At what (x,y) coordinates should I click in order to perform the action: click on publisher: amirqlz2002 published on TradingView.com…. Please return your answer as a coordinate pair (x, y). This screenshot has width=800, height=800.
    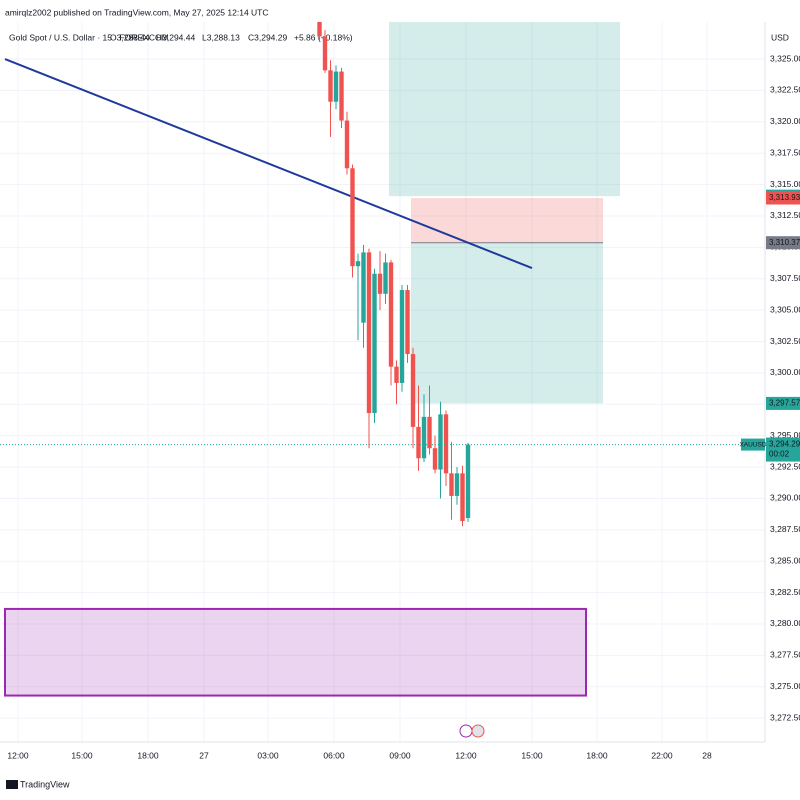
    Looking at the image, I should click on (137, 12).